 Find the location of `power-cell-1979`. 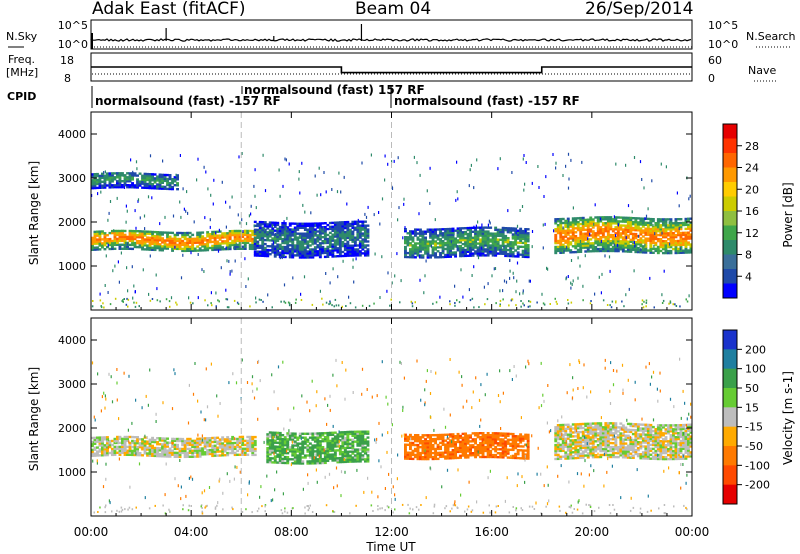

power-cell-1979 is located at coordinates (523, 251).